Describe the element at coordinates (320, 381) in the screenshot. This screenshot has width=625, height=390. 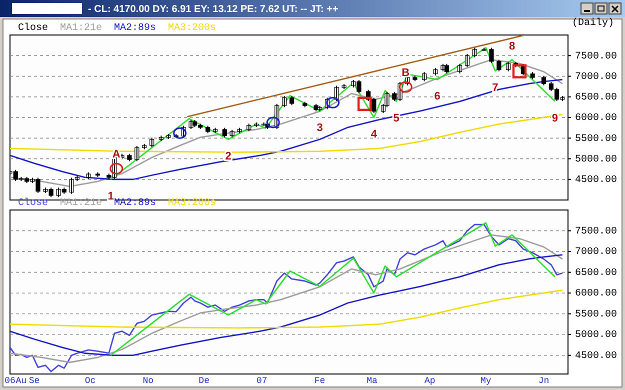
I see `x-tick-label: Fe` at that location.